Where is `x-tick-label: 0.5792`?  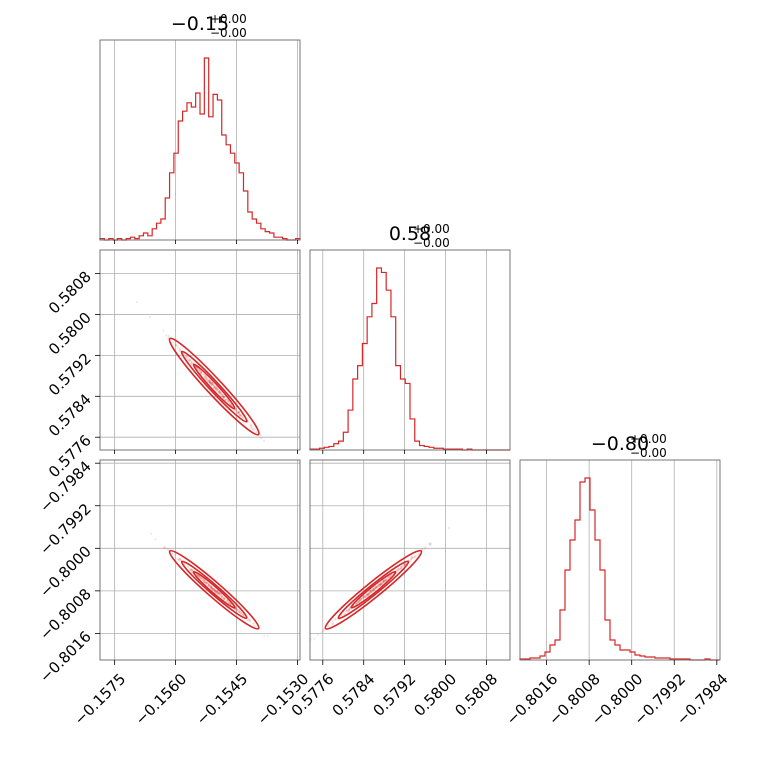 x-tick-label: 0.5792 is located at coordinates (394, 695).